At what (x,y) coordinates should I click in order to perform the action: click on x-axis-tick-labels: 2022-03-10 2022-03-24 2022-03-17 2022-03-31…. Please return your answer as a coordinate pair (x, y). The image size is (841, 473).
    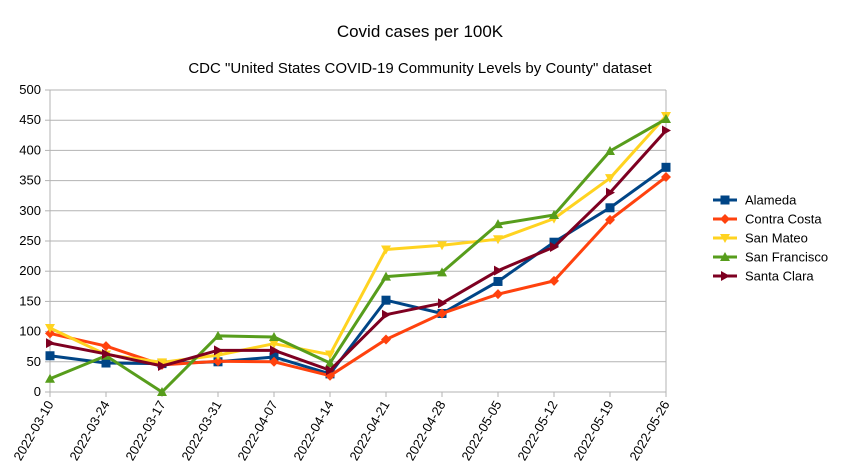
    Looking at the image, I should click on (341, 430).